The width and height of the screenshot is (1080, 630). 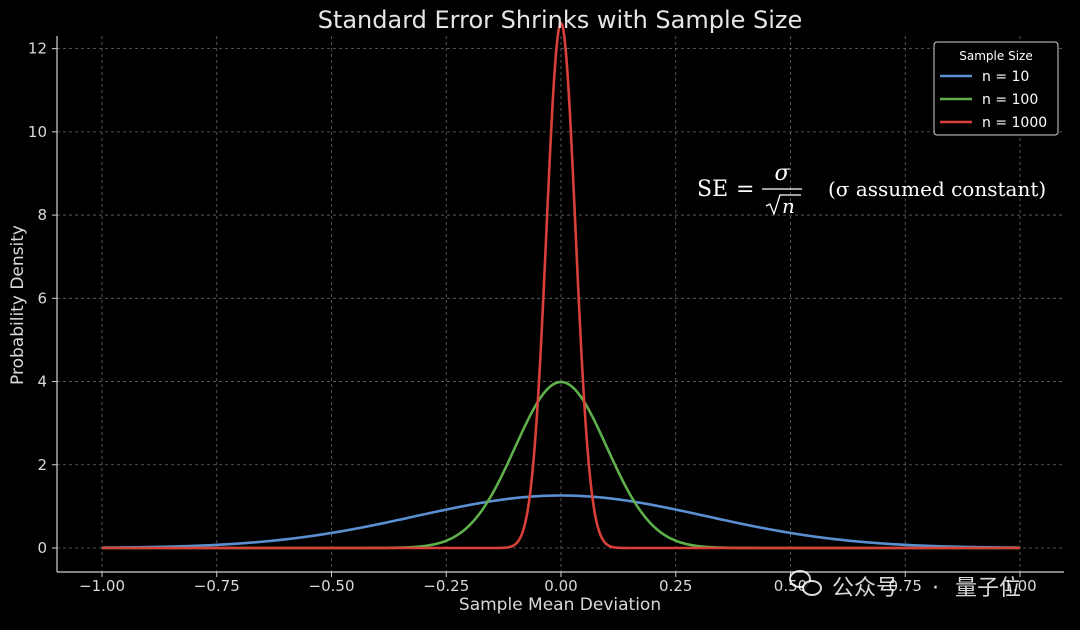 What do you see at coordinates (18, 305) in the screenshot?
I see `y-axis-label: Probability Density` at bounding box center [18, 305].